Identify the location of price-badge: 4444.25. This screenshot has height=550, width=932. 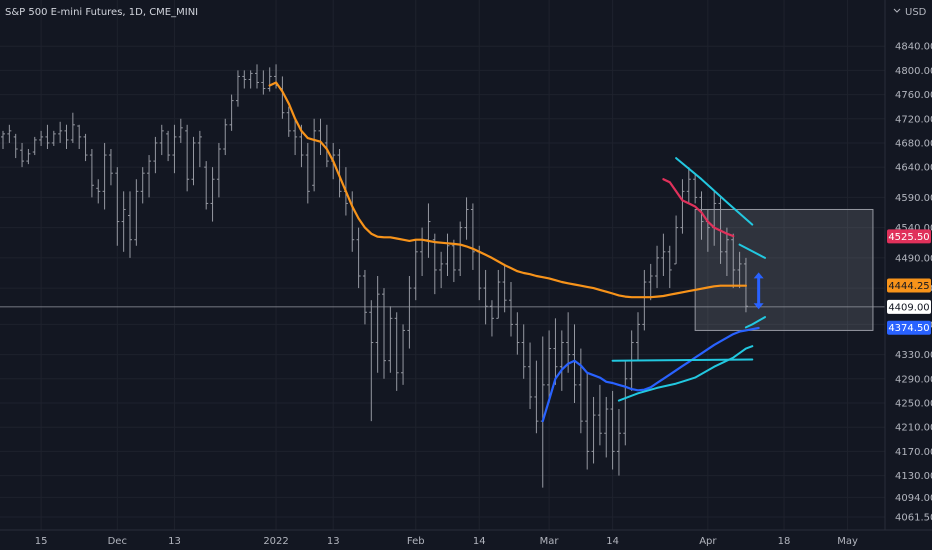
(909, 285).